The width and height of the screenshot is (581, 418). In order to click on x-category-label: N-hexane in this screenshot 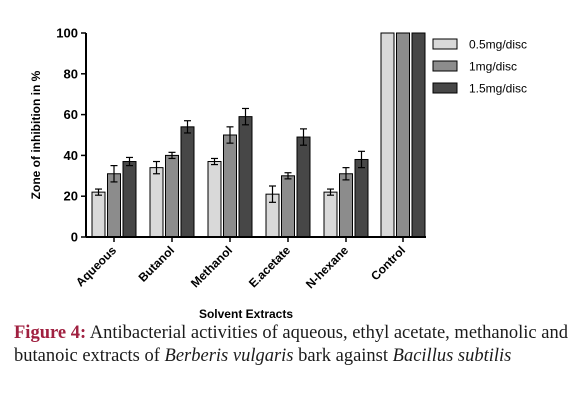, I will do `click(327, 267)`.